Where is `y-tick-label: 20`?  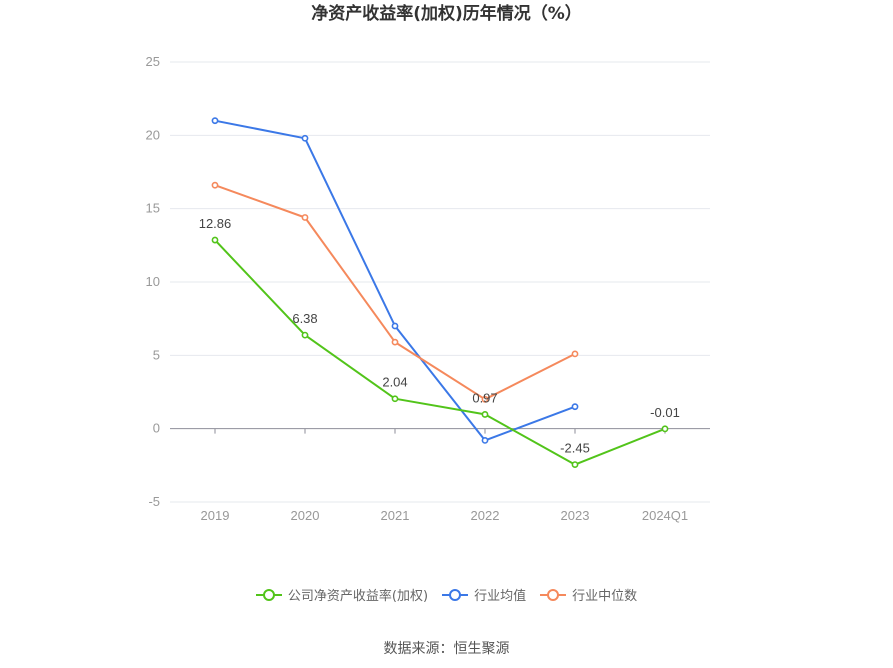
y-tick-label: 20 is located at coordinates (153, 134).